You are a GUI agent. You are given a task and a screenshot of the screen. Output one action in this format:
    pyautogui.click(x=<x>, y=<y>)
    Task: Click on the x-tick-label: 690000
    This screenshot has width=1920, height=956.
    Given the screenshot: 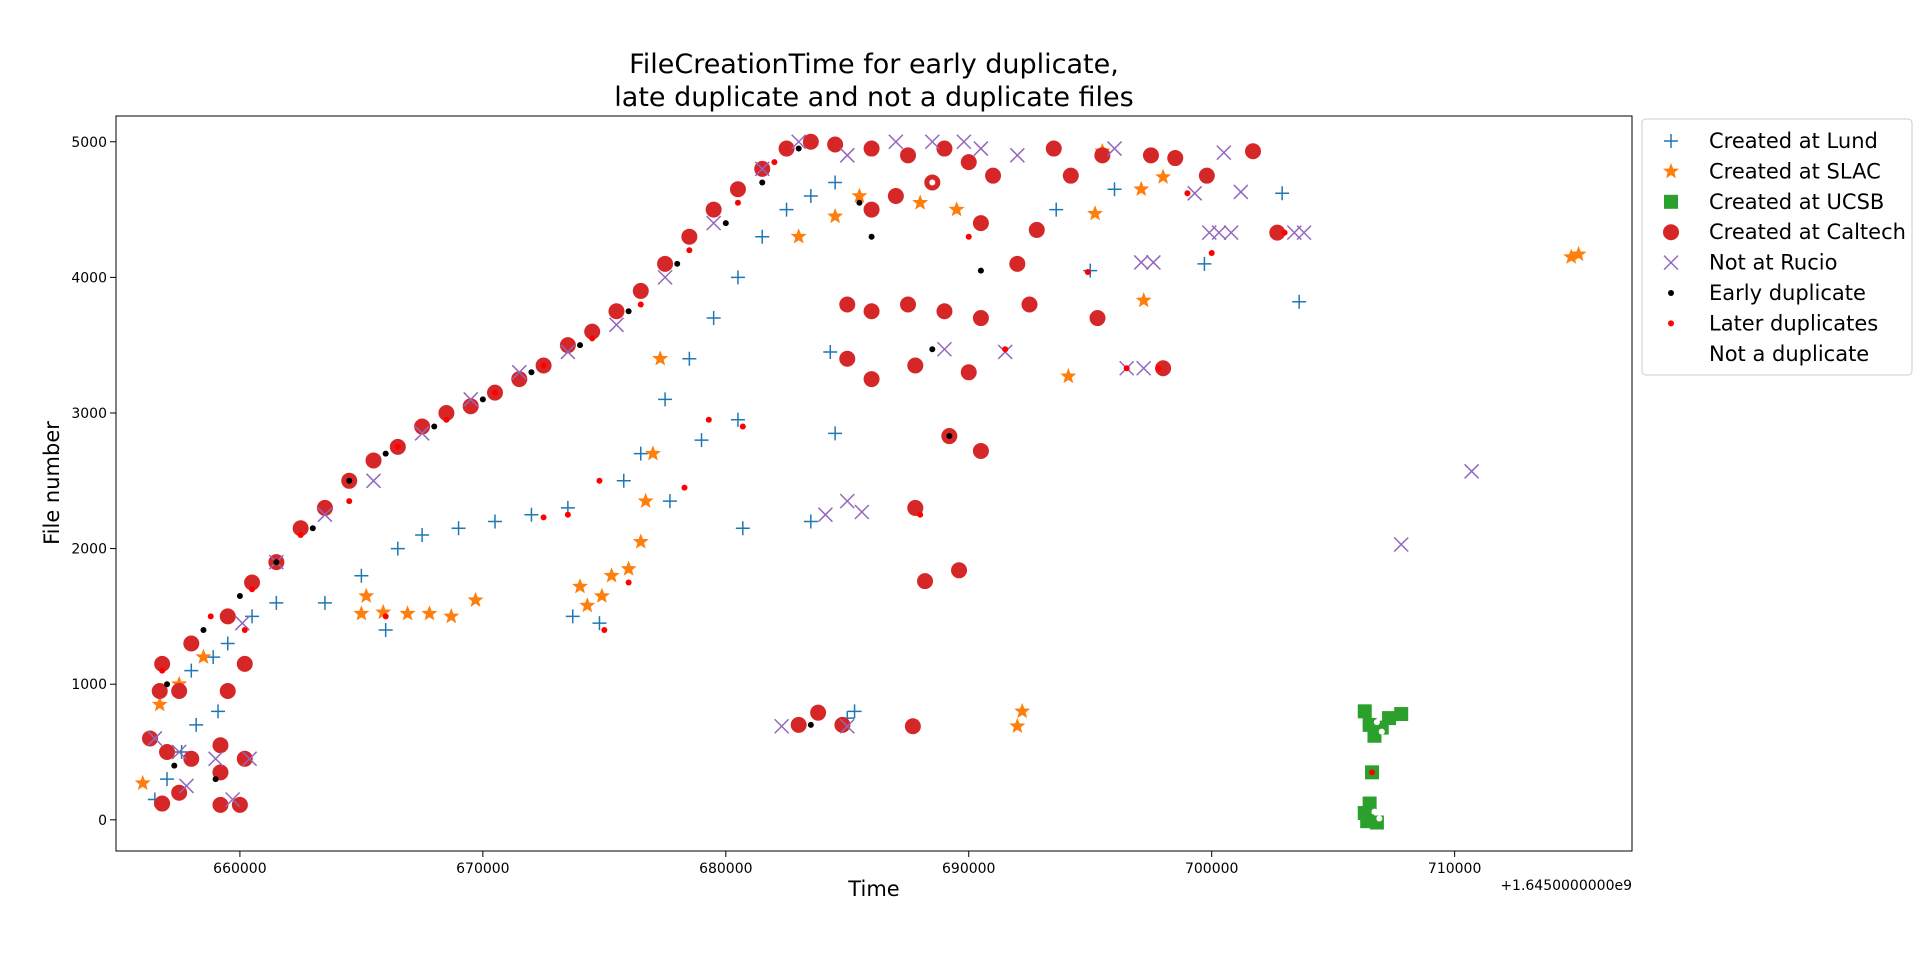 What is the action you would take?
    pyautogui.click(x=968, y=869)
    